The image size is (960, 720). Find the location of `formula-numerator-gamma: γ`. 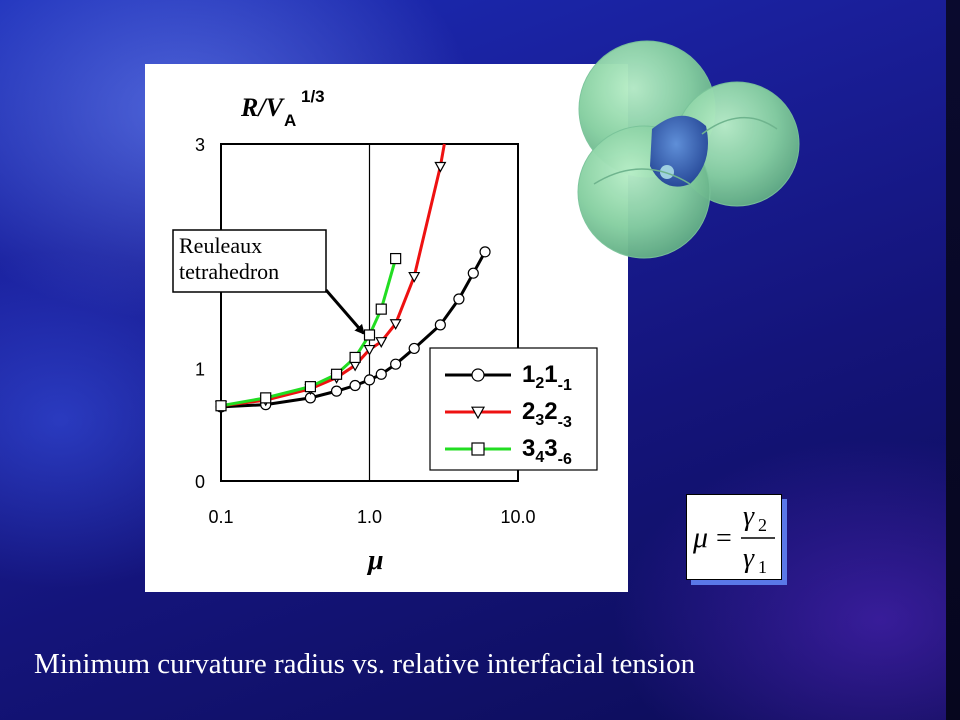

formula-numerator-gamma: γ is located at coordinates (749, 516).